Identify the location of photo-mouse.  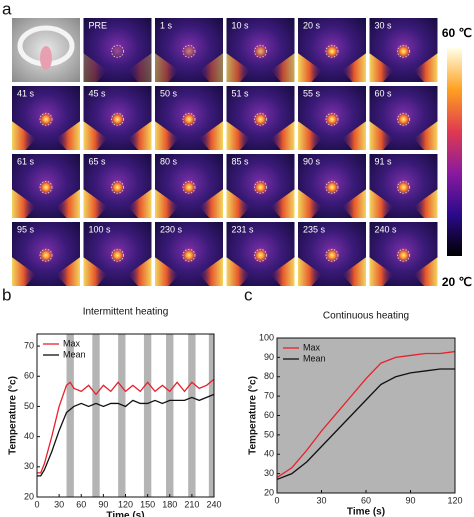
(46, 58).